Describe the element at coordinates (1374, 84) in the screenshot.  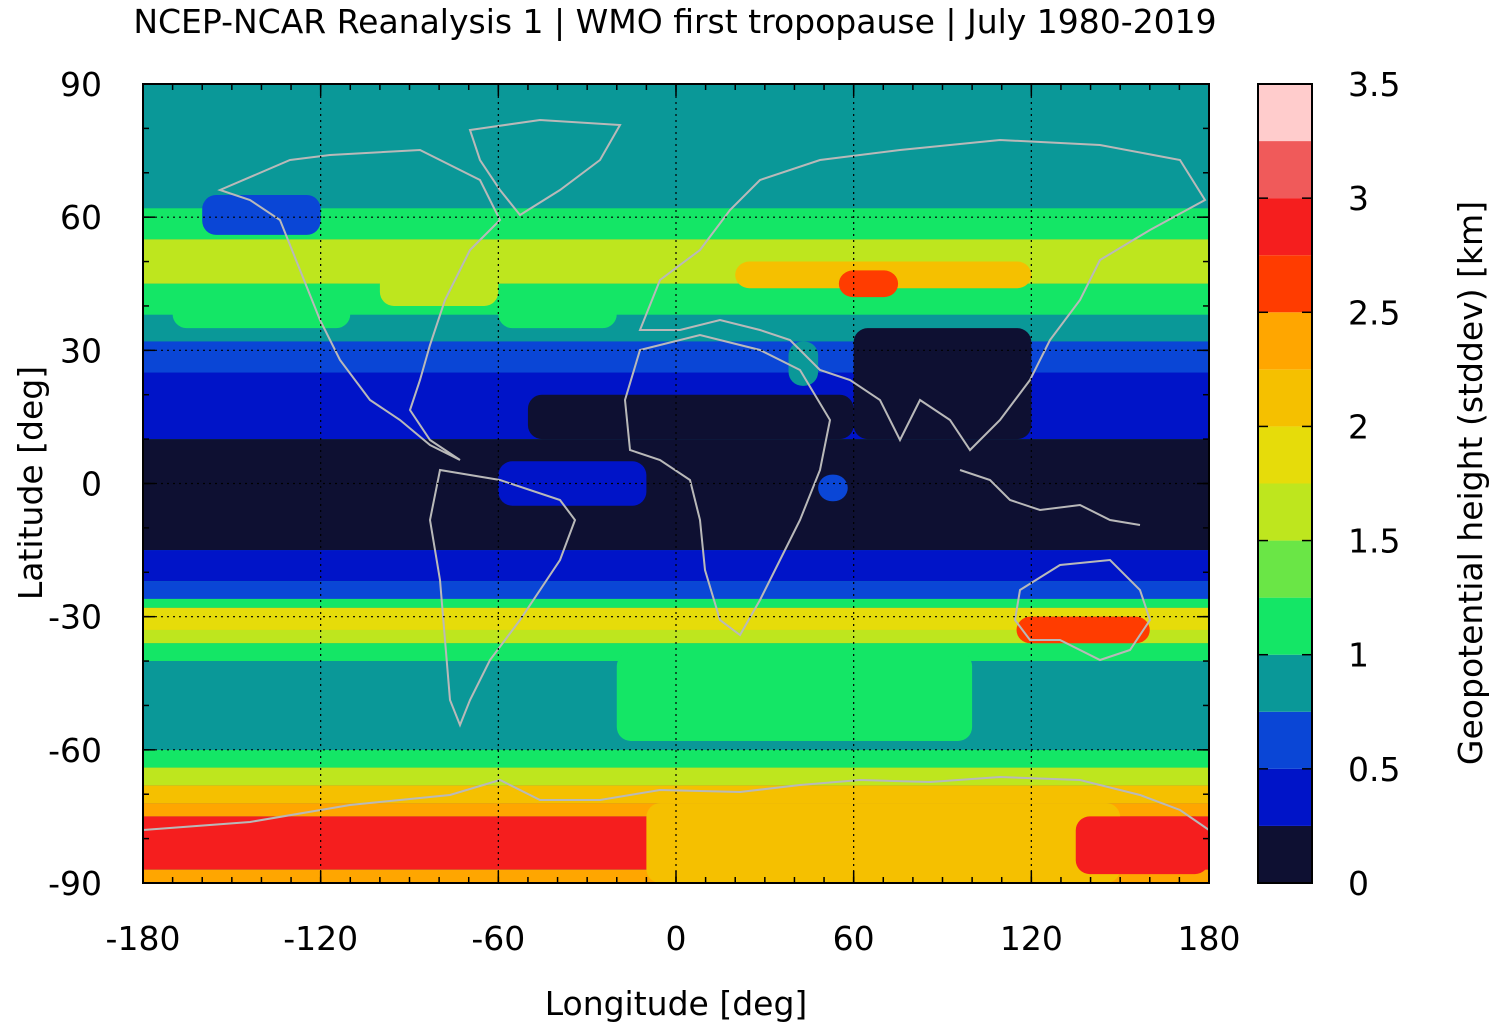
I see `colorbar-tick-label: 3.5` at that location.